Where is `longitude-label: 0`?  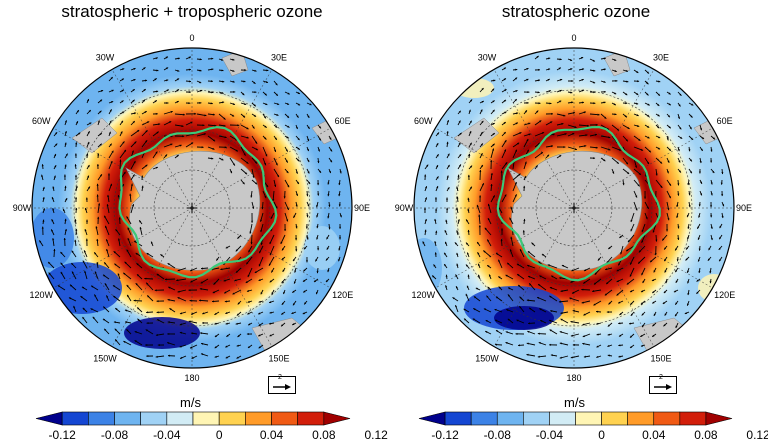
longitude-label: 0 is located at coordinates (573, 38).